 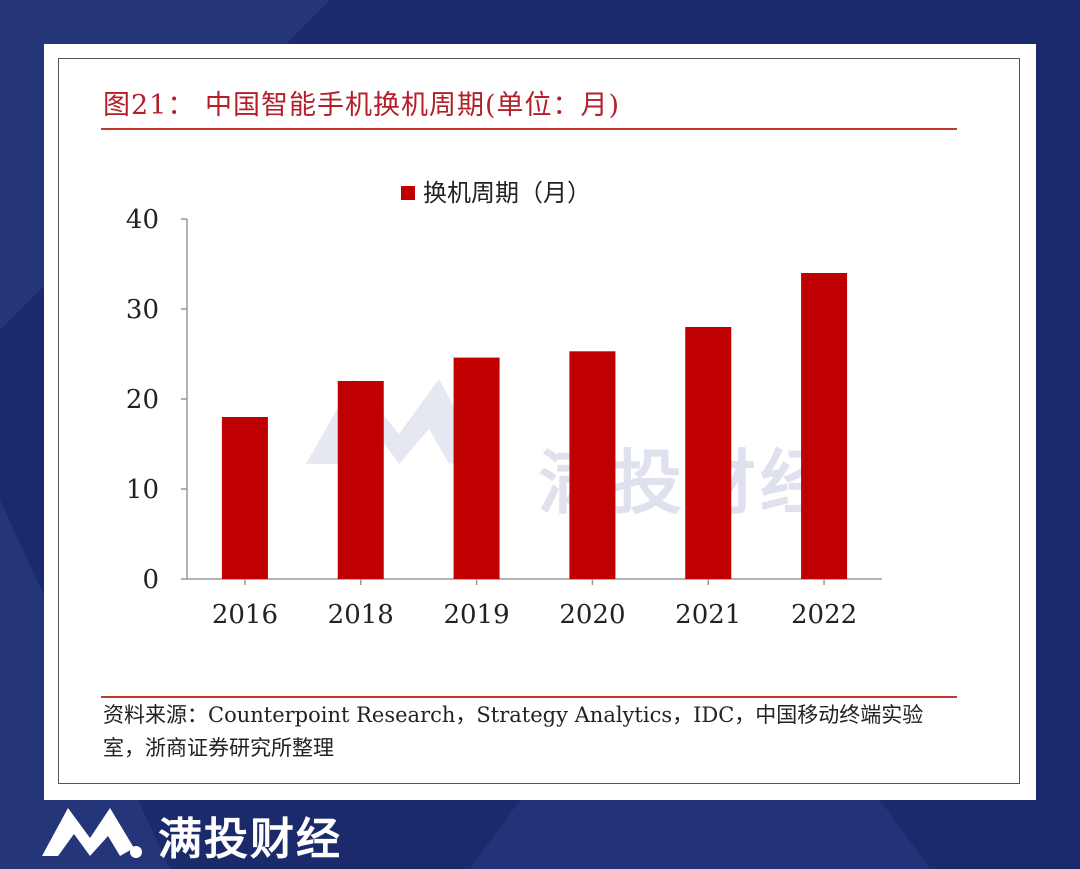 What do you see at coordinates (92, 833) in the screenshot?
I see `mantou-logo-icon` at bounding box center [92, 833].